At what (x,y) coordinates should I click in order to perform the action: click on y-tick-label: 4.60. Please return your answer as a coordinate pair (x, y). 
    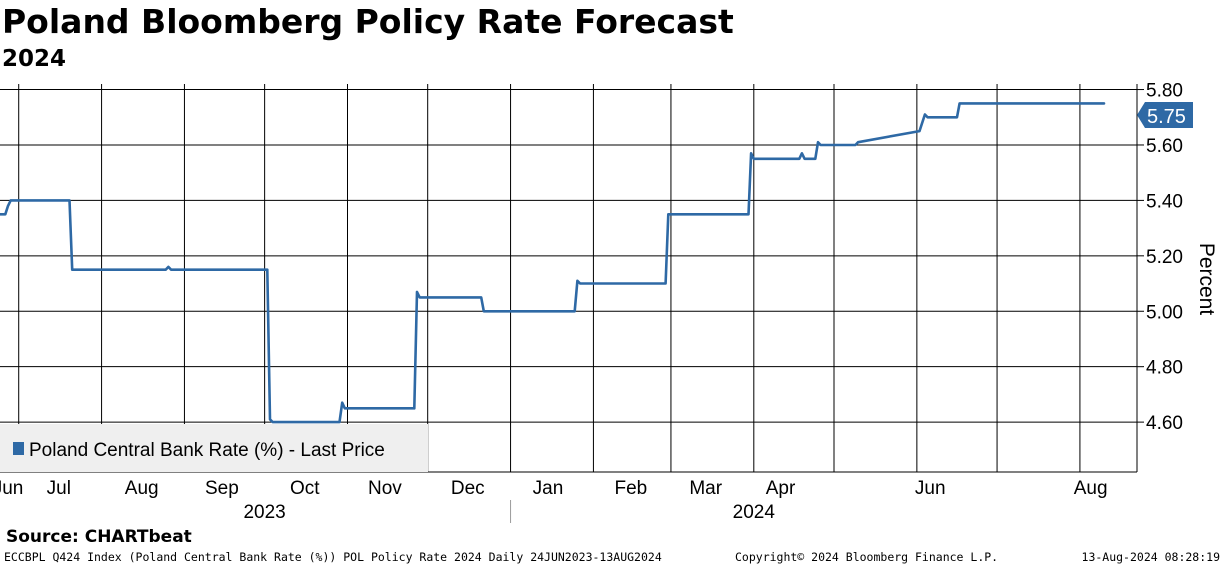
    Looking at the image, I should click on (1164, 423).